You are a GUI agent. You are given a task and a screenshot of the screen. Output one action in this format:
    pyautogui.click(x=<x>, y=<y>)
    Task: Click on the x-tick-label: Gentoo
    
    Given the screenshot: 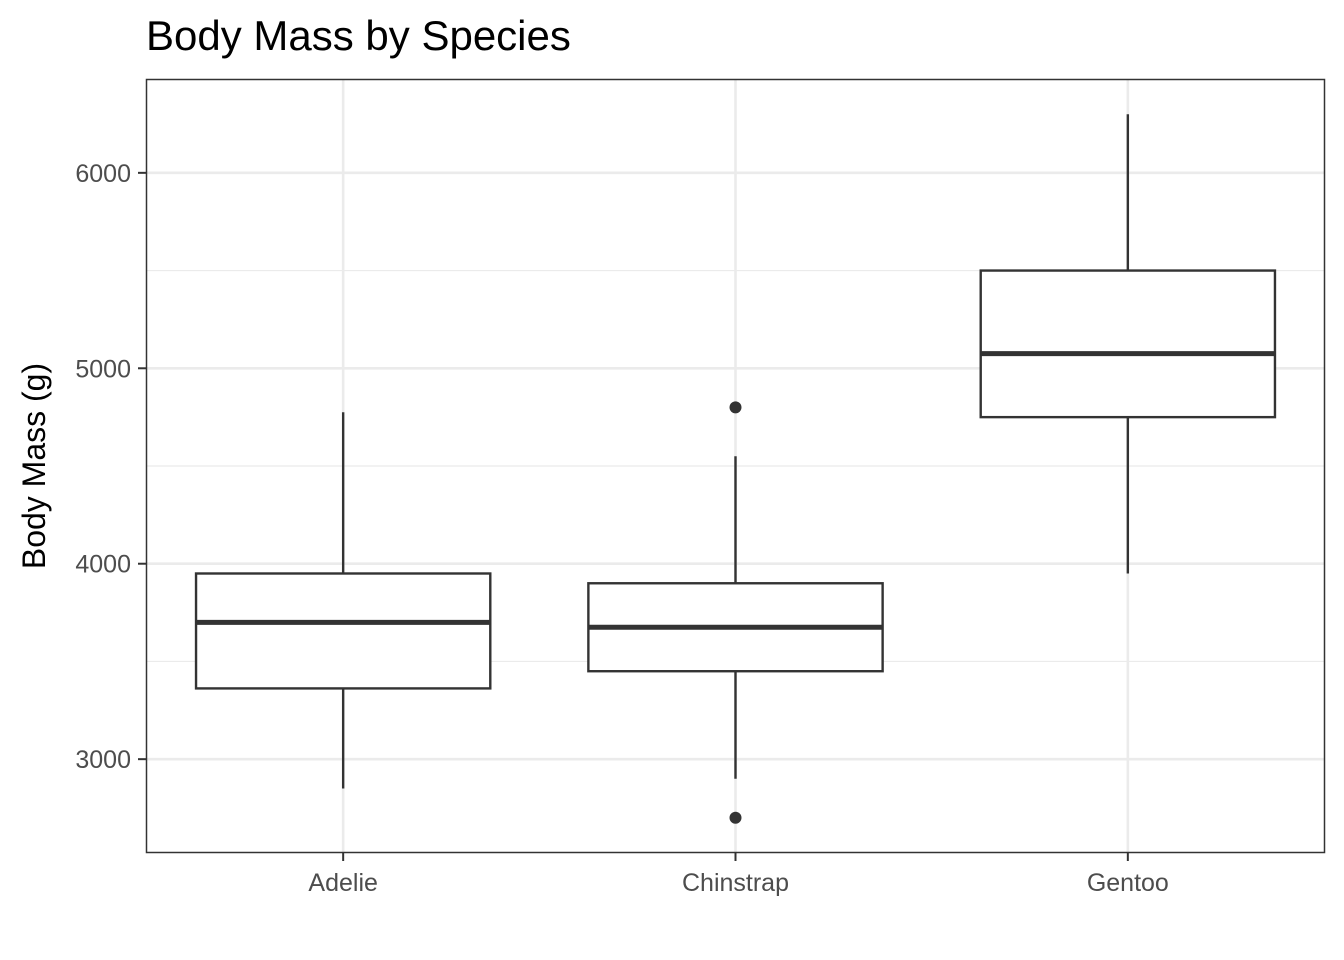 What is the action you would take?
    pyautogui.click(x=1128, y=883)
    